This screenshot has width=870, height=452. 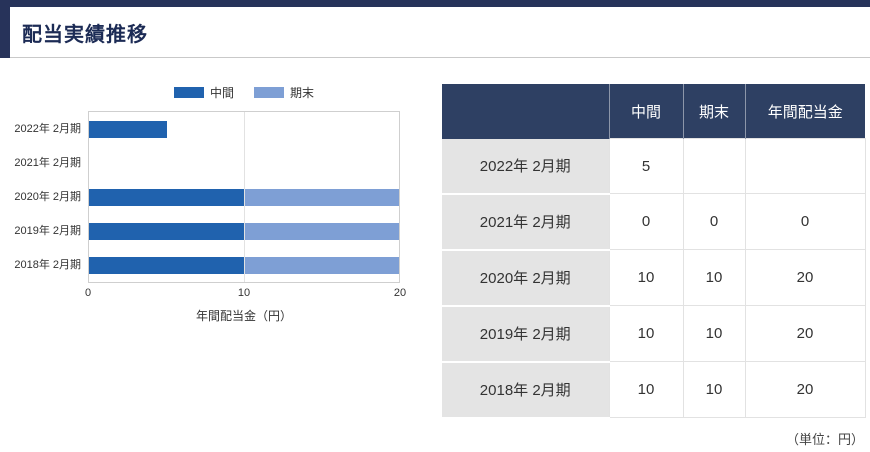 What do you see at coordinates (525, 111) in the screenshot?
I see `table-header-blank` at bounding box center [525, 111].